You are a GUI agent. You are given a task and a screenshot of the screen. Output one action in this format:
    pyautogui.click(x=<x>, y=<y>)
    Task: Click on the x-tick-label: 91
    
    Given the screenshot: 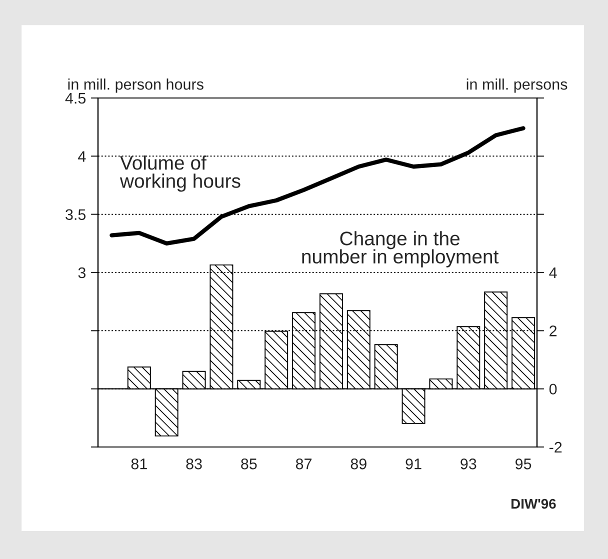 What is the action you would take?
    pyautogui.click(x=414, y=464)
    